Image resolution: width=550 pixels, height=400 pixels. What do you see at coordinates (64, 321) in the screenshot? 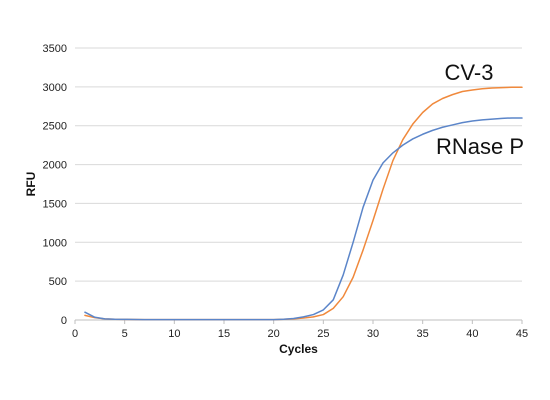
I see `y-tick-label: 0` at bounding box center [64, 321].